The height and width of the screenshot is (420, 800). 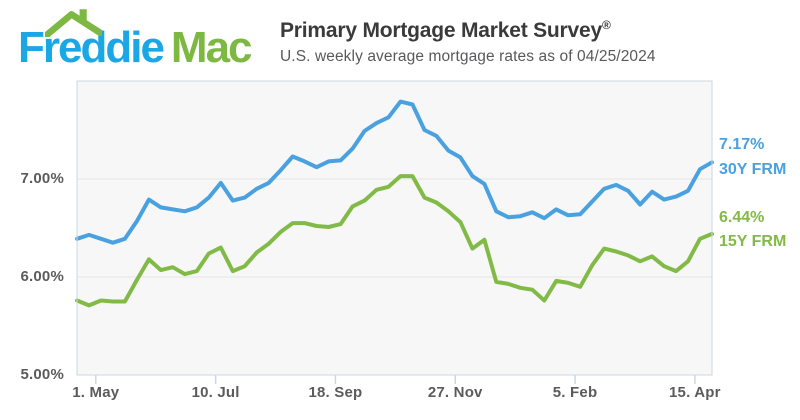 What do you see at coordinates (575, 392) in the screenshot?
I see `x-axis-label: 5. Feb` at bounding box center [575, 392].